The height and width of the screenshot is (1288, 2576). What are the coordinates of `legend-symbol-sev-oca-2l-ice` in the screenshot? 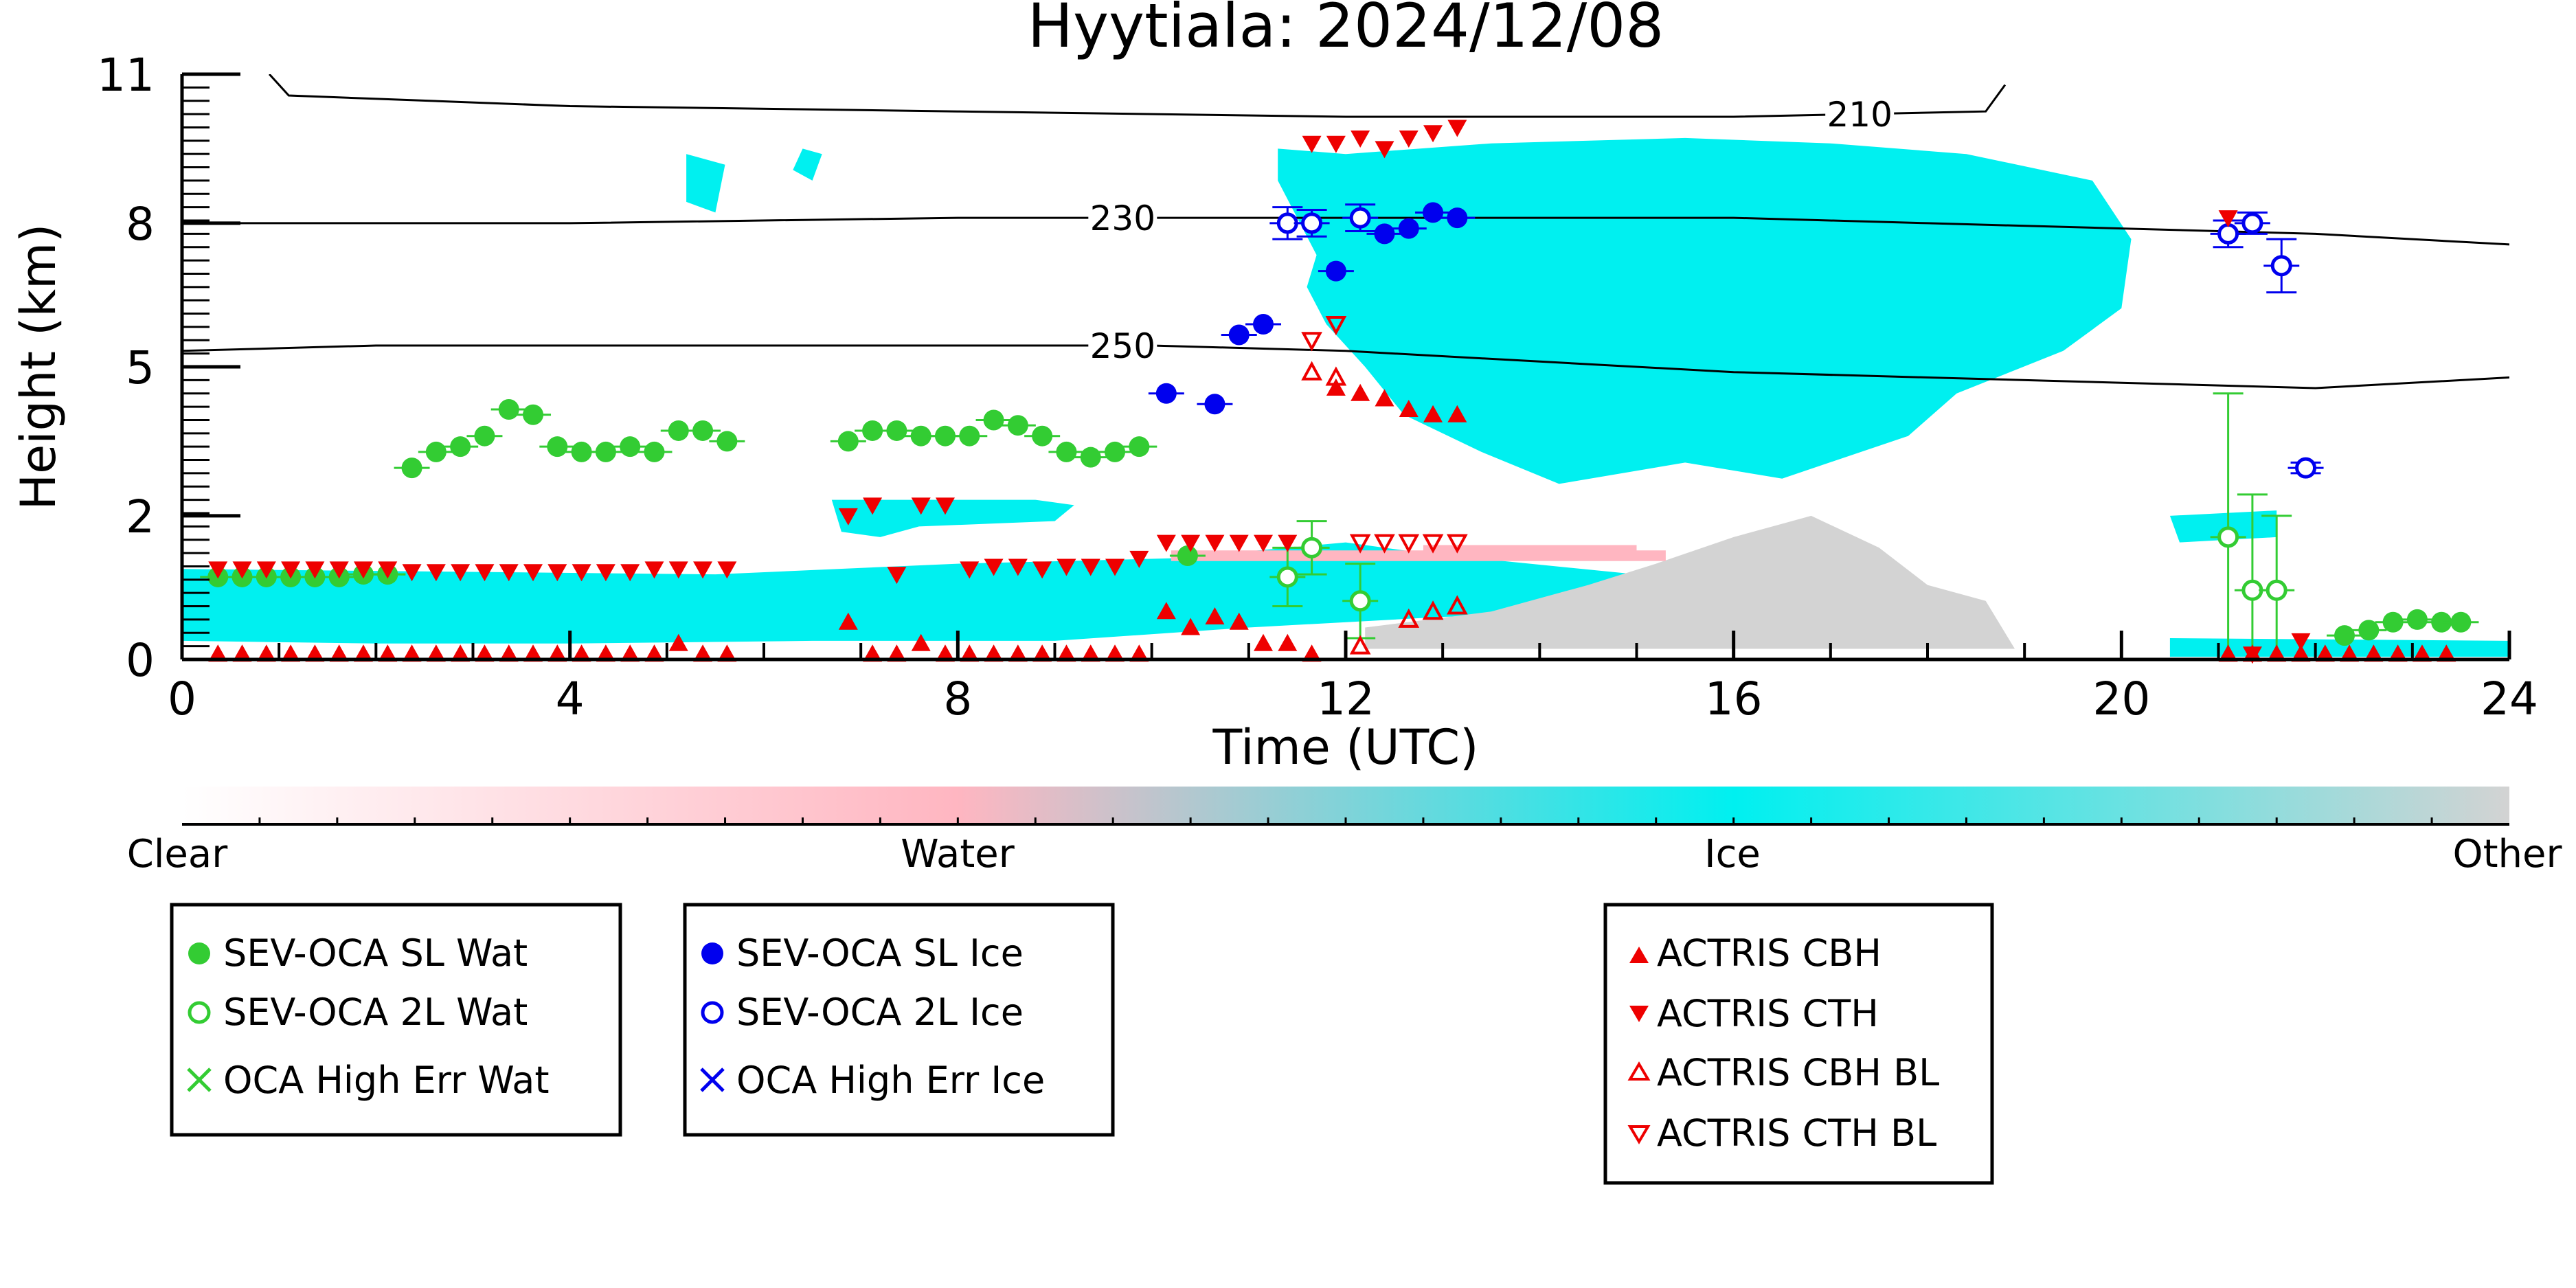 It's located at (712, 1012).